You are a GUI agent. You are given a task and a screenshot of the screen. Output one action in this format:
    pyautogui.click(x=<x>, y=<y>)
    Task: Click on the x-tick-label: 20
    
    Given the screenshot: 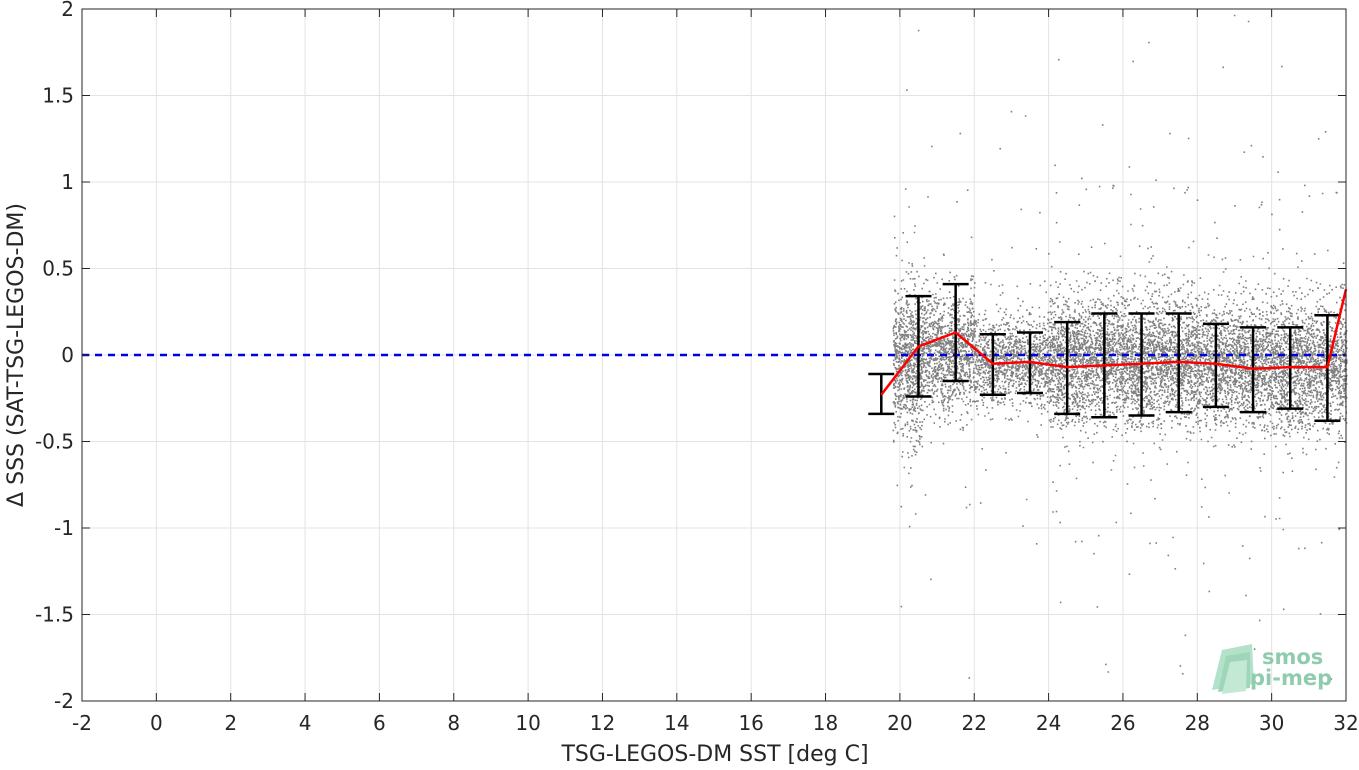 What is the action you would take?
    pyautogui.click(x=899, y=723)
    